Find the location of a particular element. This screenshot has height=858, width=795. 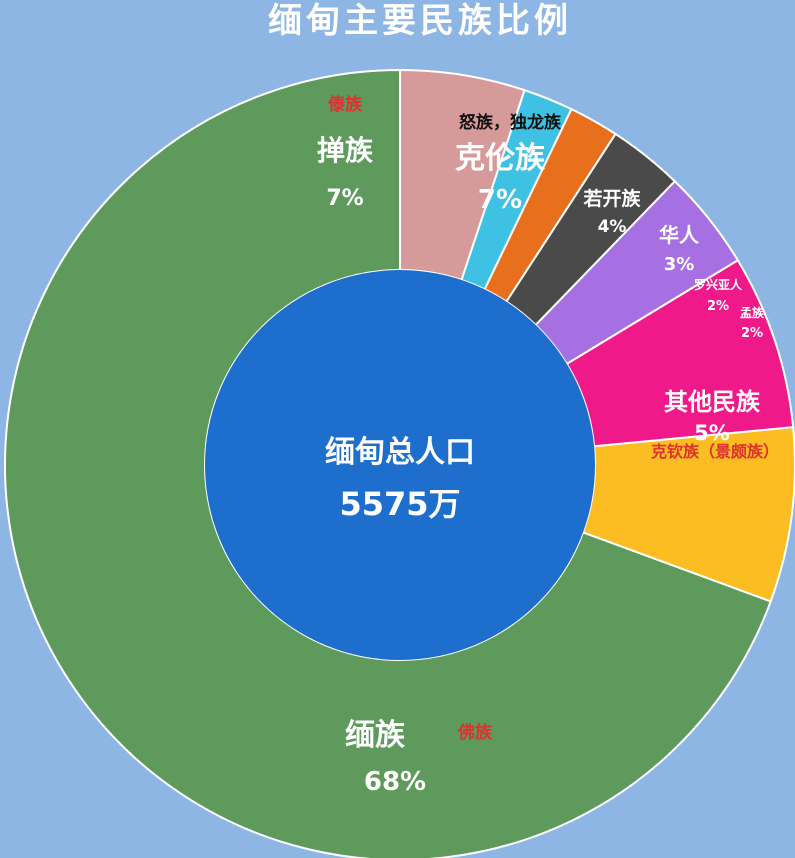

slice-label-1: 掸族 is located at coordinates (345, 150).